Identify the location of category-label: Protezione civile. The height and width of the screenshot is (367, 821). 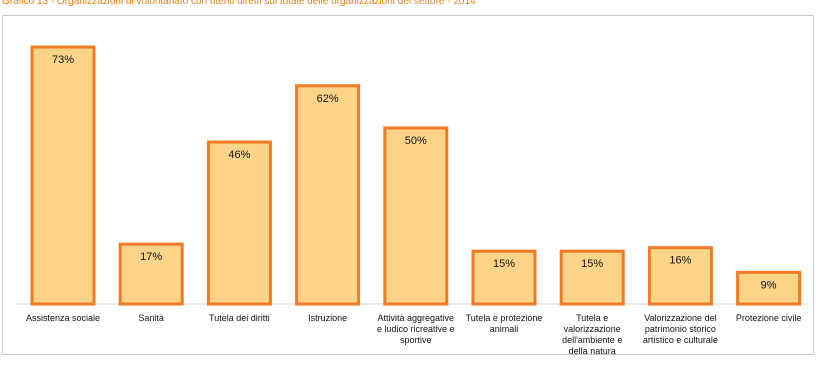
(769, 318).